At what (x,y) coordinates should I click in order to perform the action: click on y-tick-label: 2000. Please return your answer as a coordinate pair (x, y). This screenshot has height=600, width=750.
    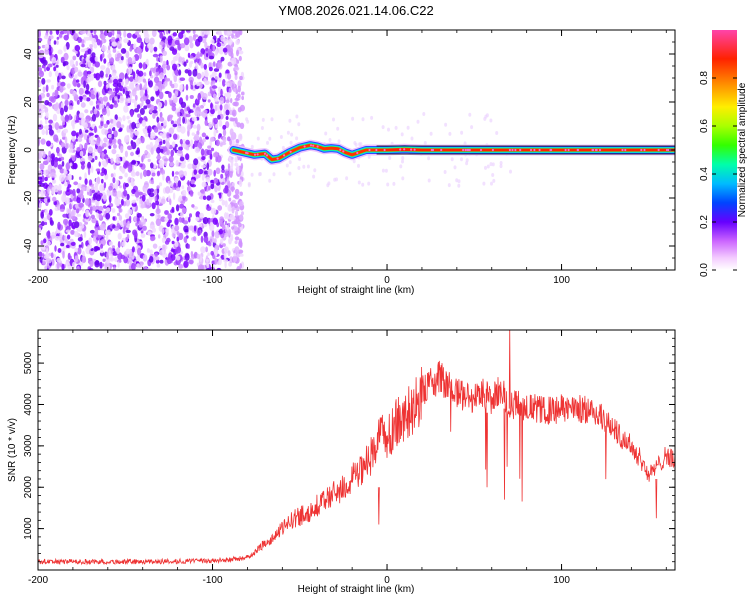
    Looking at the image, I should click on (28, 487).